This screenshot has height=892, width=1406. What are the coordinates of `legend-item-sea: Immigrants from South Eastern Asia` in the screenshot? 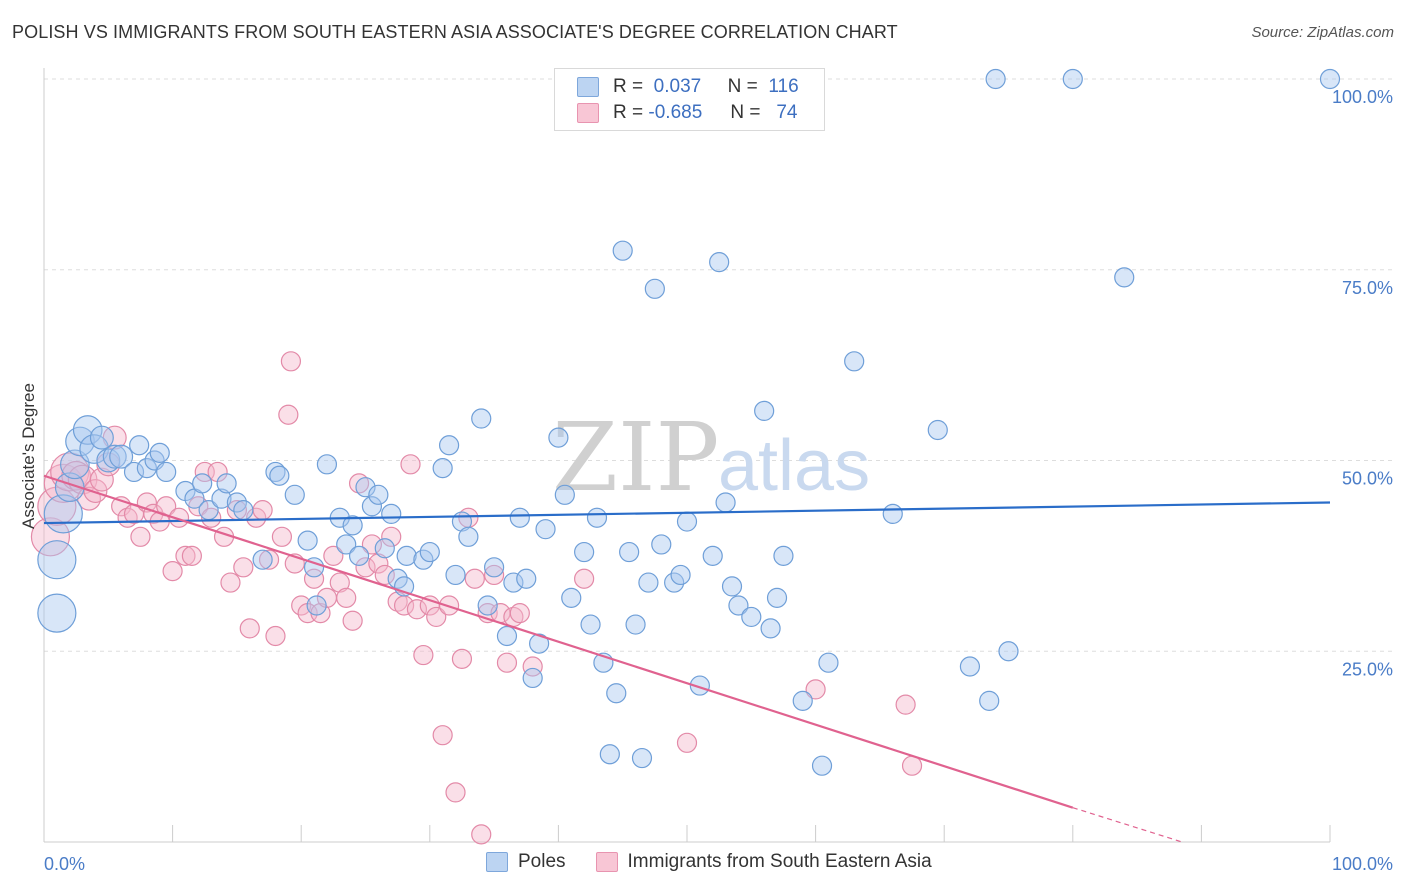 It's located at (763, 862).